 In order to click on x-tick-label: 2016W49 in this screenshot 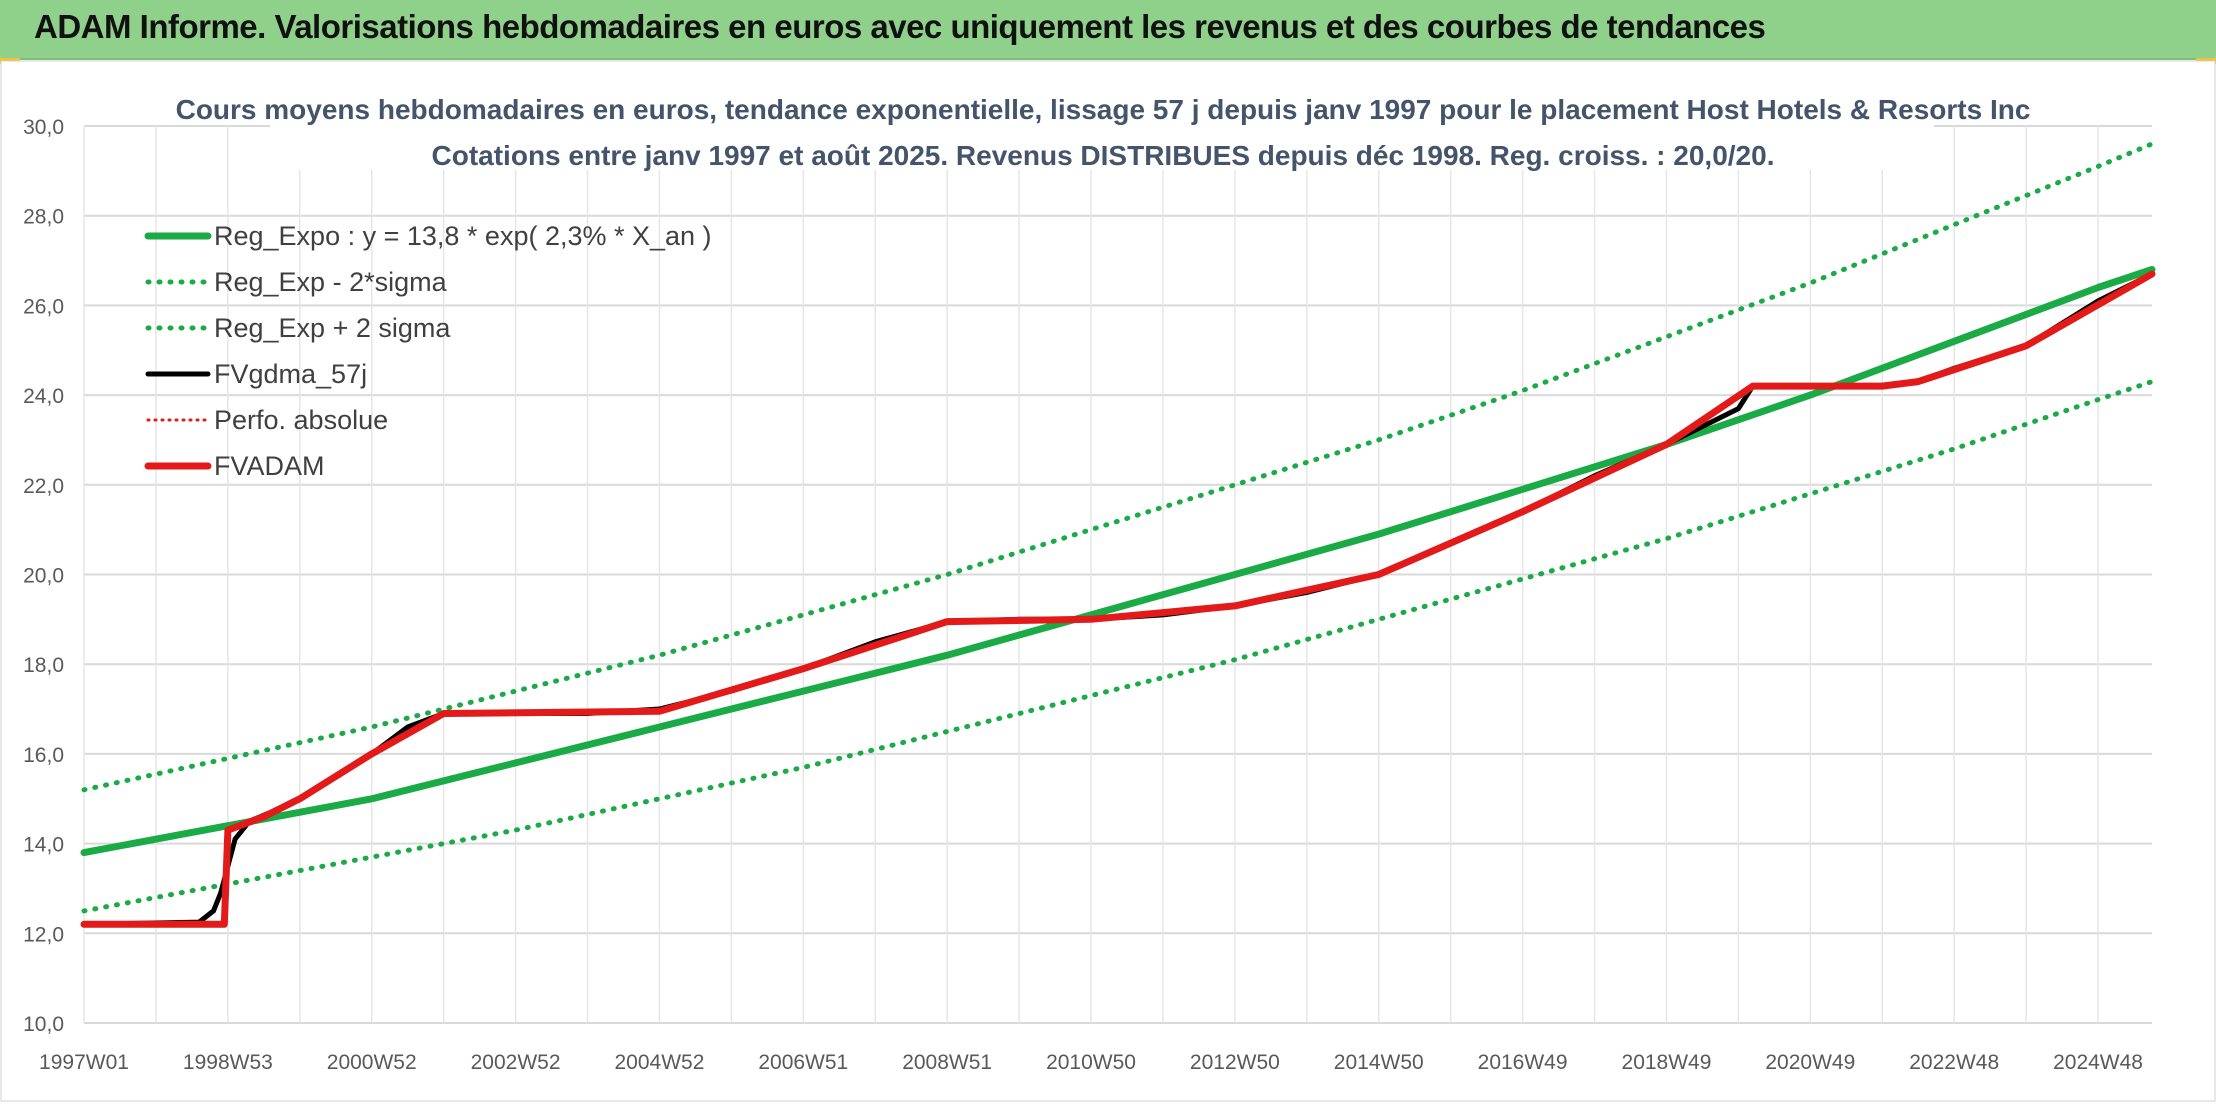, I will do `click(1523, 1062)`.